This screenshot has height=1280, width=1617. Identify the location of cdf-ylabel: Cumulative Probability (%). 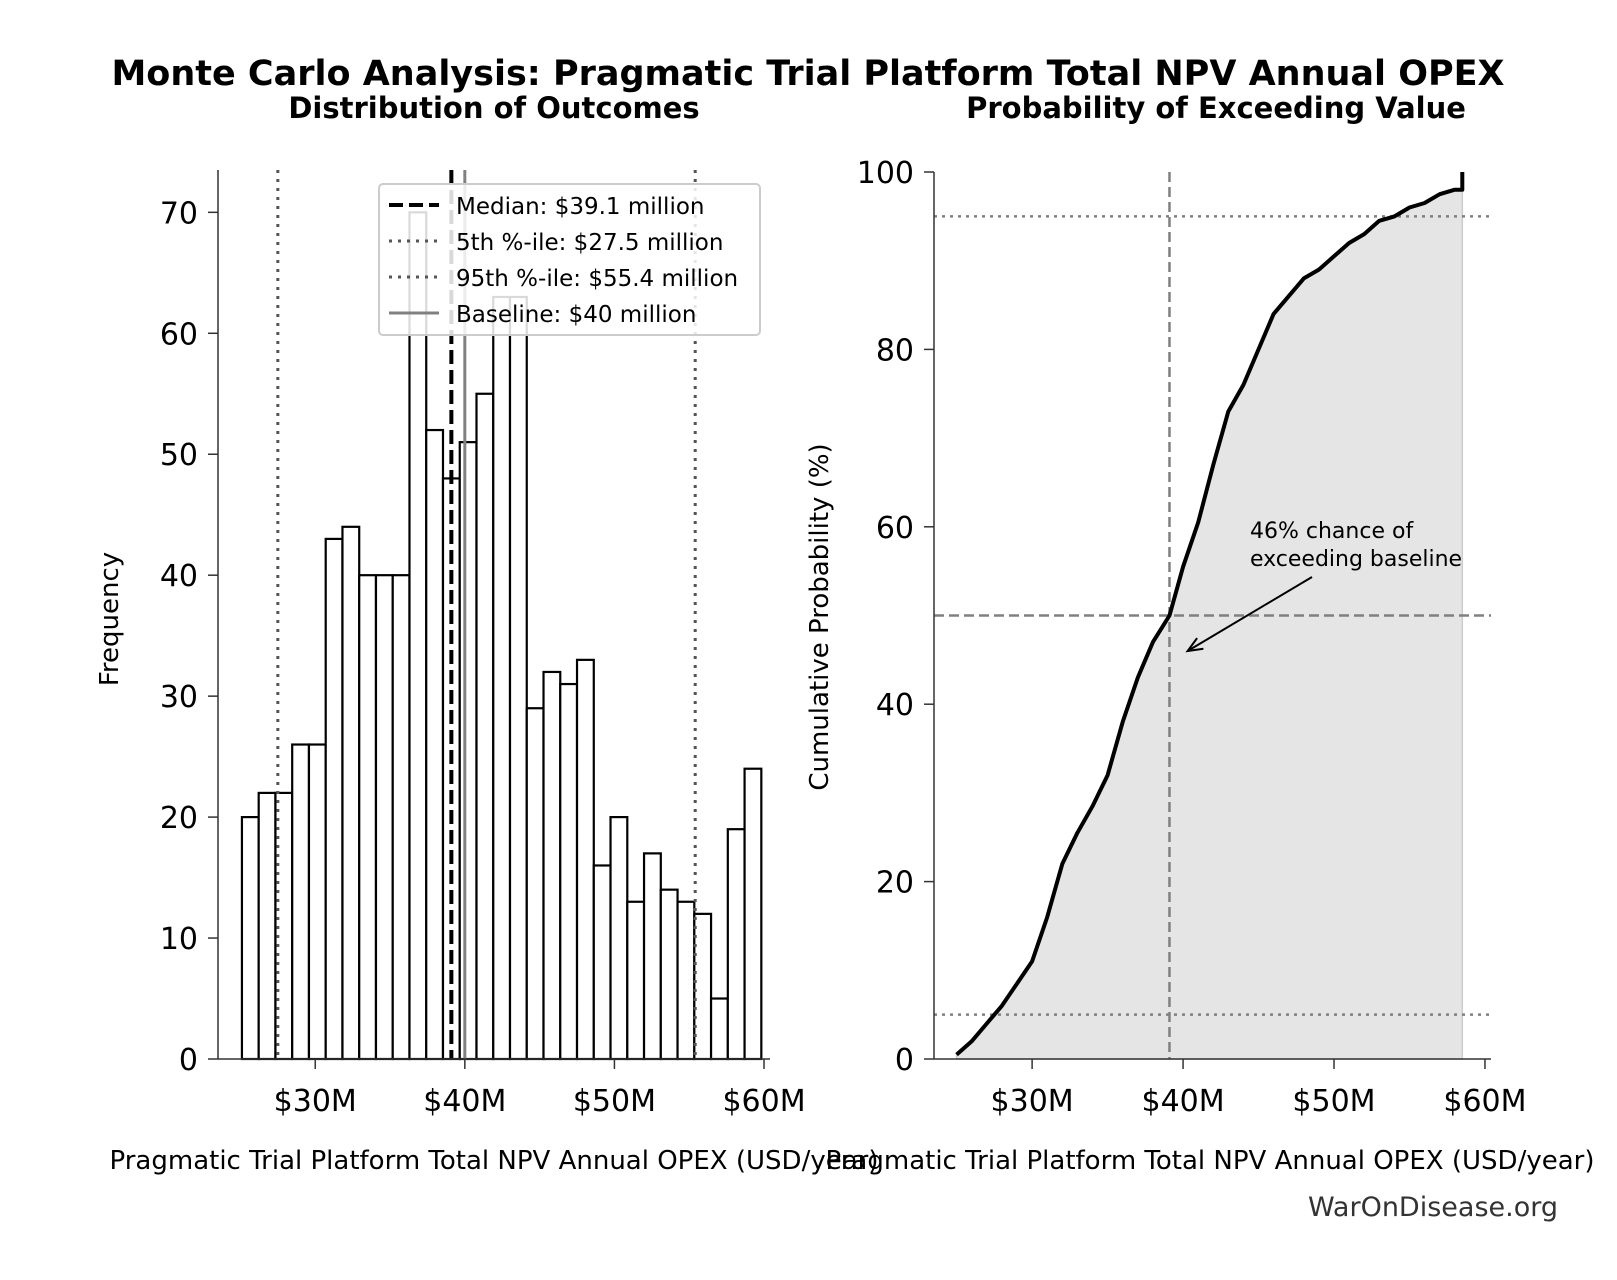
(820, 616).